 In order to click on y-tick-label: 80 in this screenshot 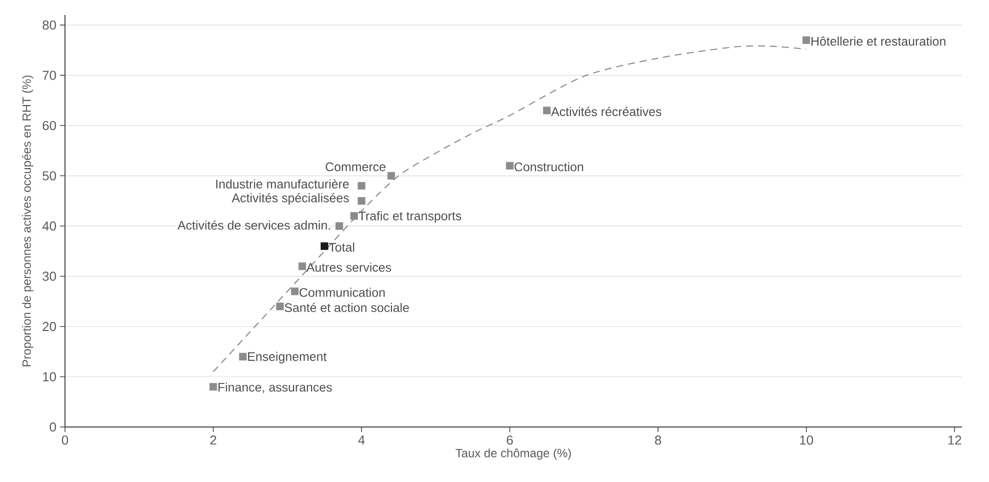, I will do `click(49, 25)`.